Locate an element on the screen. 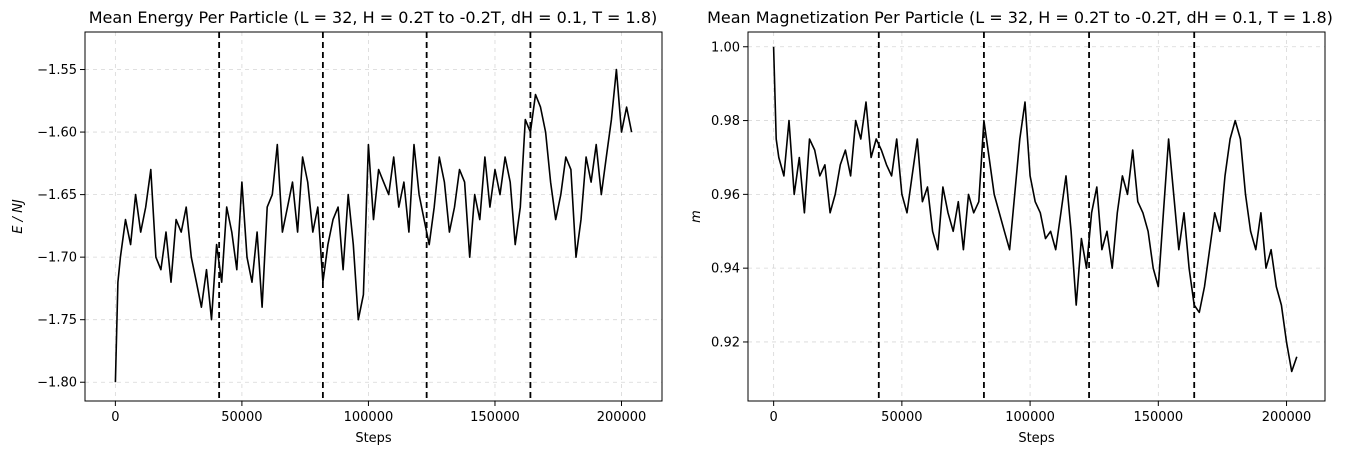  y-tick-label: −1.60 is located at coordinates (57, 133).